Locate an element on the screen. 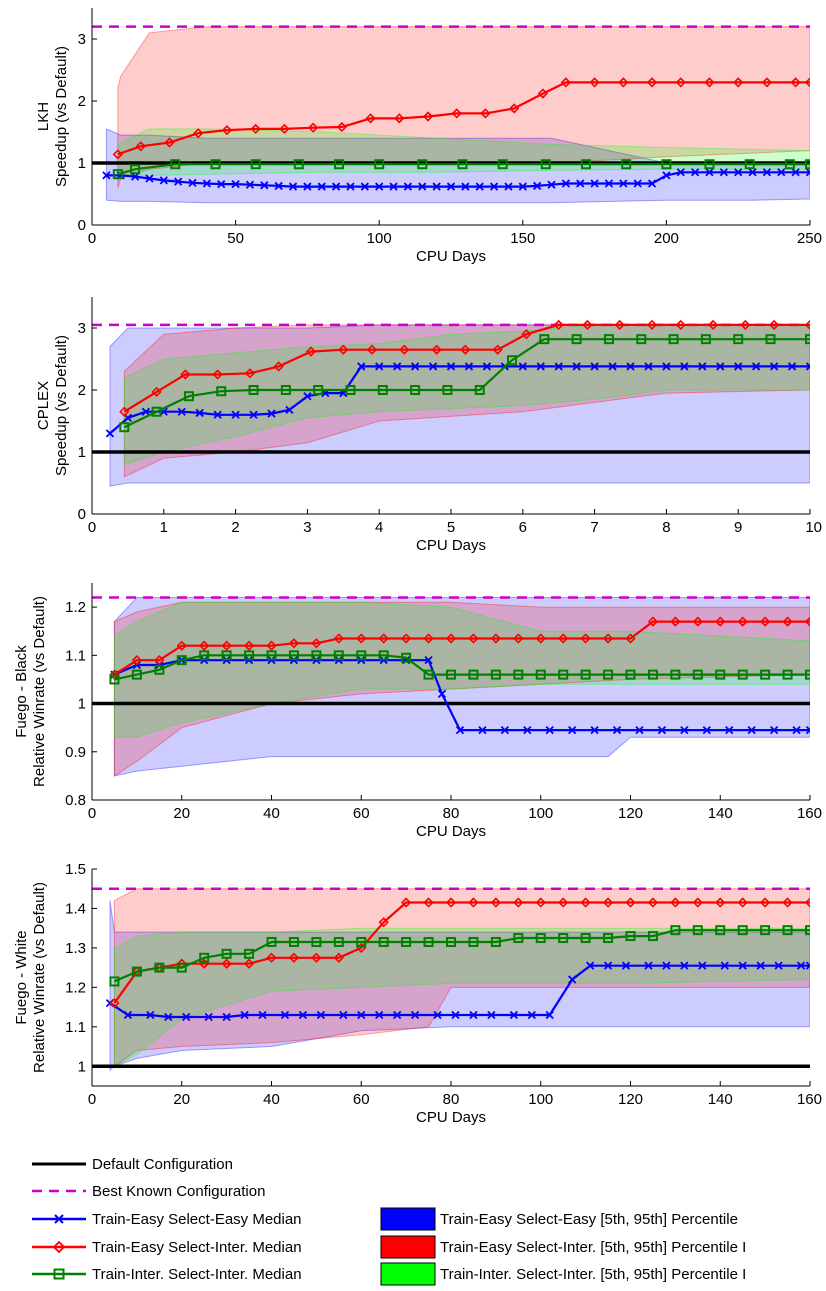  median-line-easy_easy is located at coordinates (459, 400).